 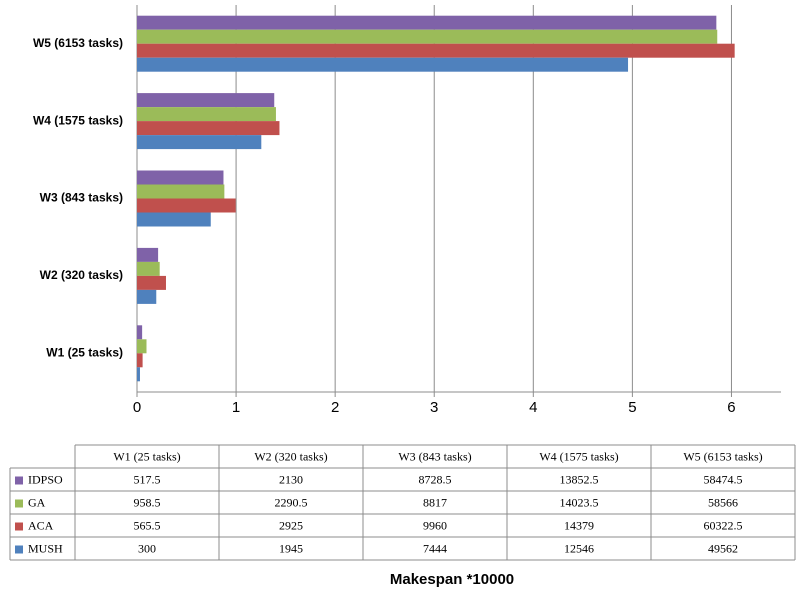 What do you see at coordinates (731, 407) in the screenshot?
I see `x-tick-label: 6` at bounding box center [731, 407].